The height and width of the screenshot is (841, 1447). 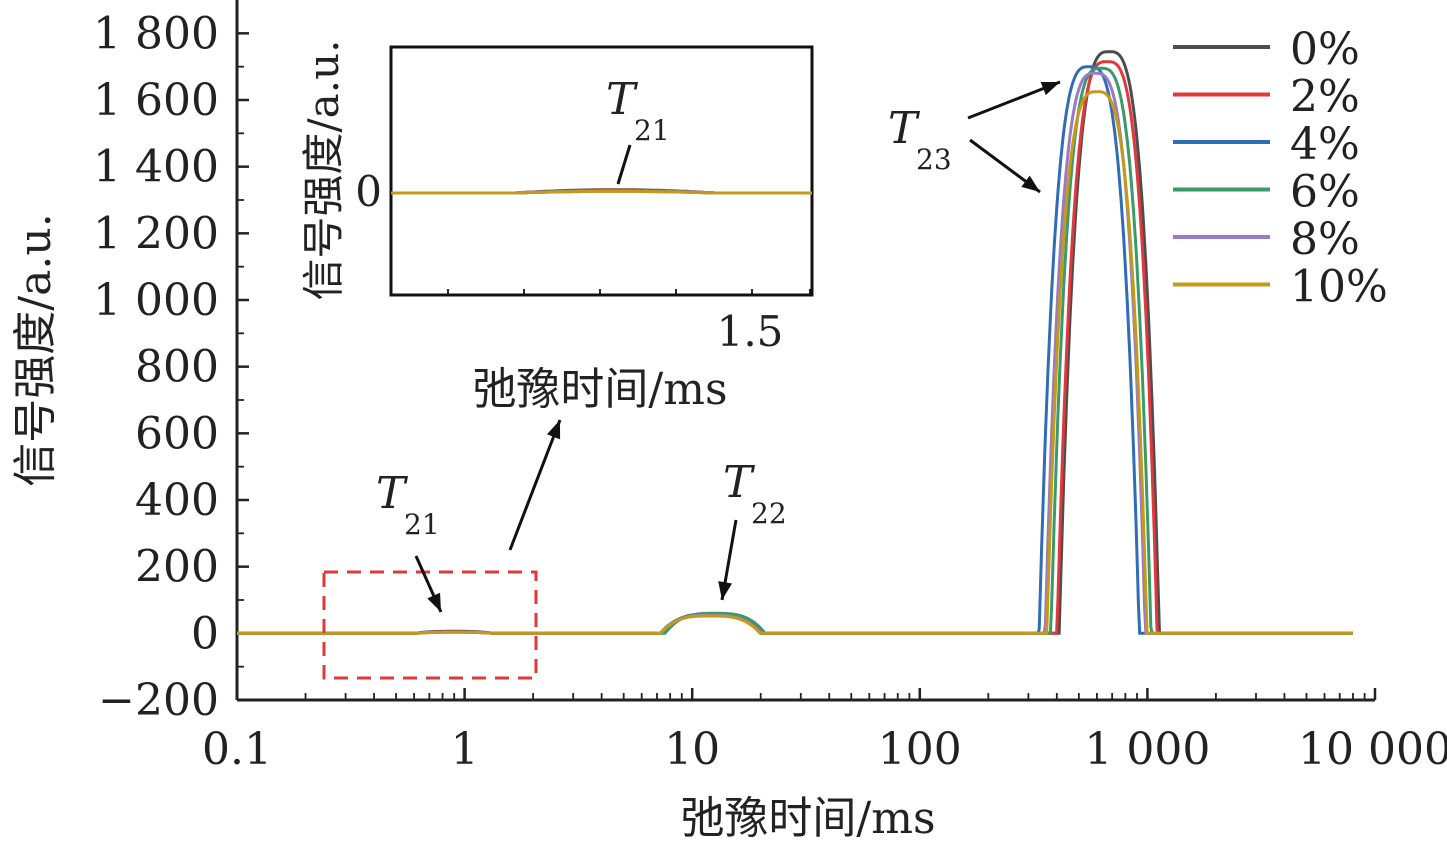 What do you see at coordinates (728, 560) in the screenshot?
I see `t22-arrow` at bounding box center [728, 560].